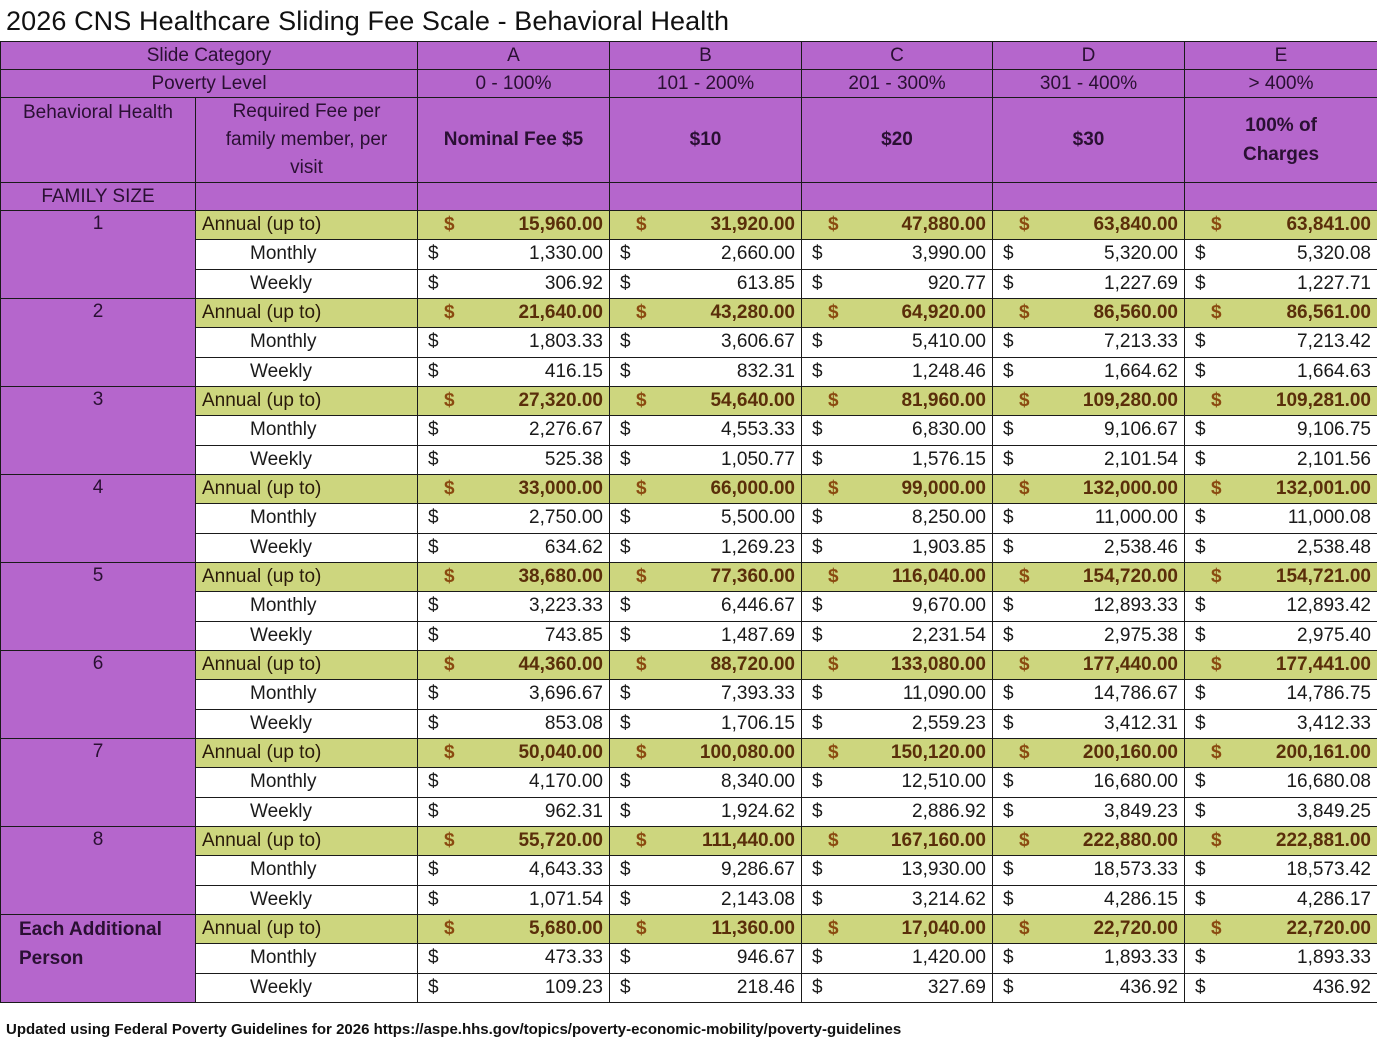 The height and width of the screenshot is (1050, 1377). I want to click on weekly-amount-cell: $2,143.08, so click(705, 899).